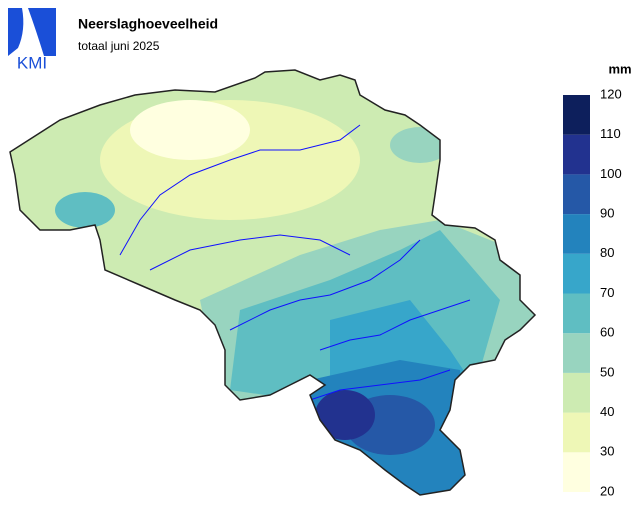 This screenshot has width=640, height=512. Describe the element at coordinates (148, 24) in the screenshot. I see `title: Neerslaghoeveelheid` at that location.